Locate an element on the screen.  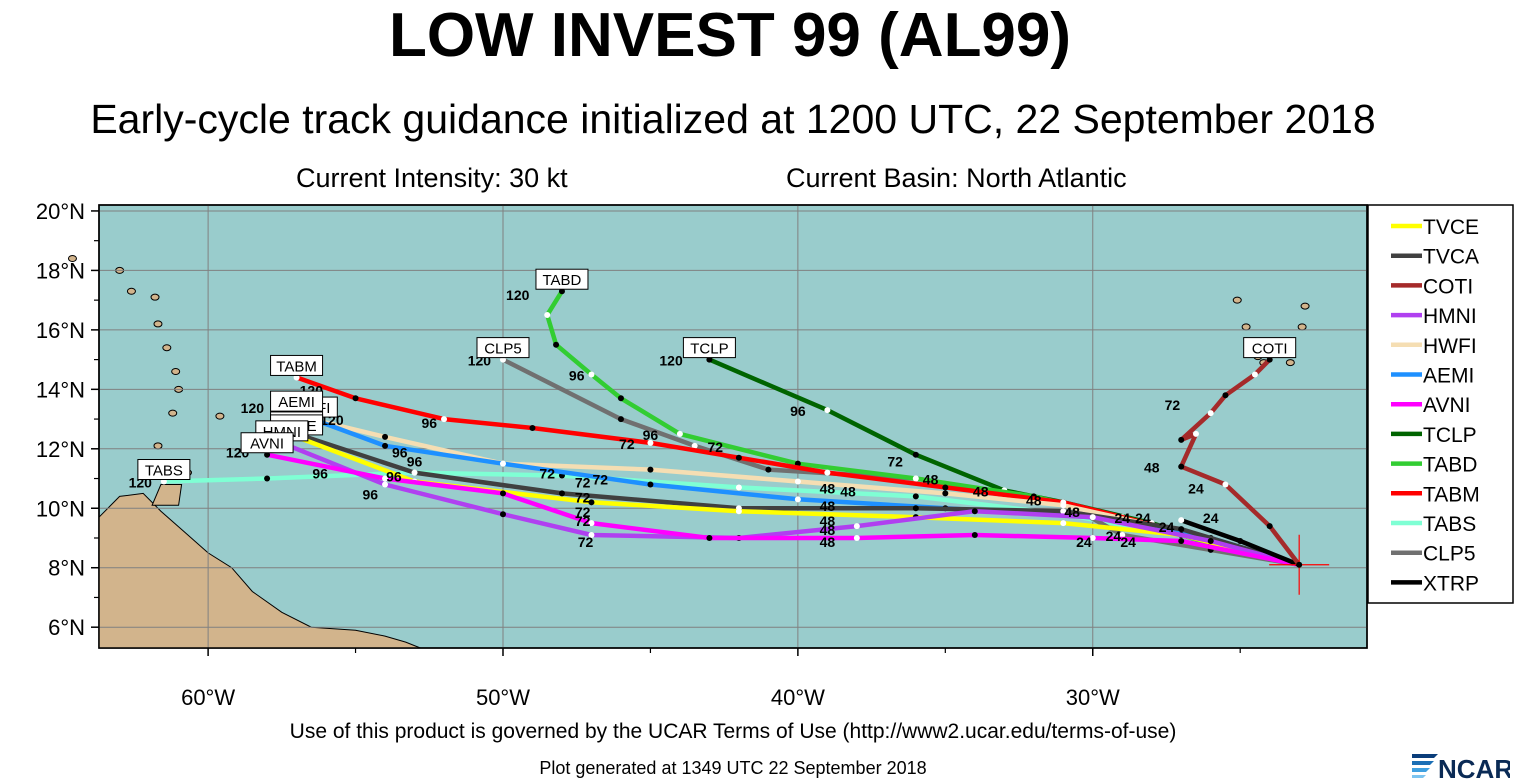
lon-tick-label: 40°W is located at coordinates (798, 697).